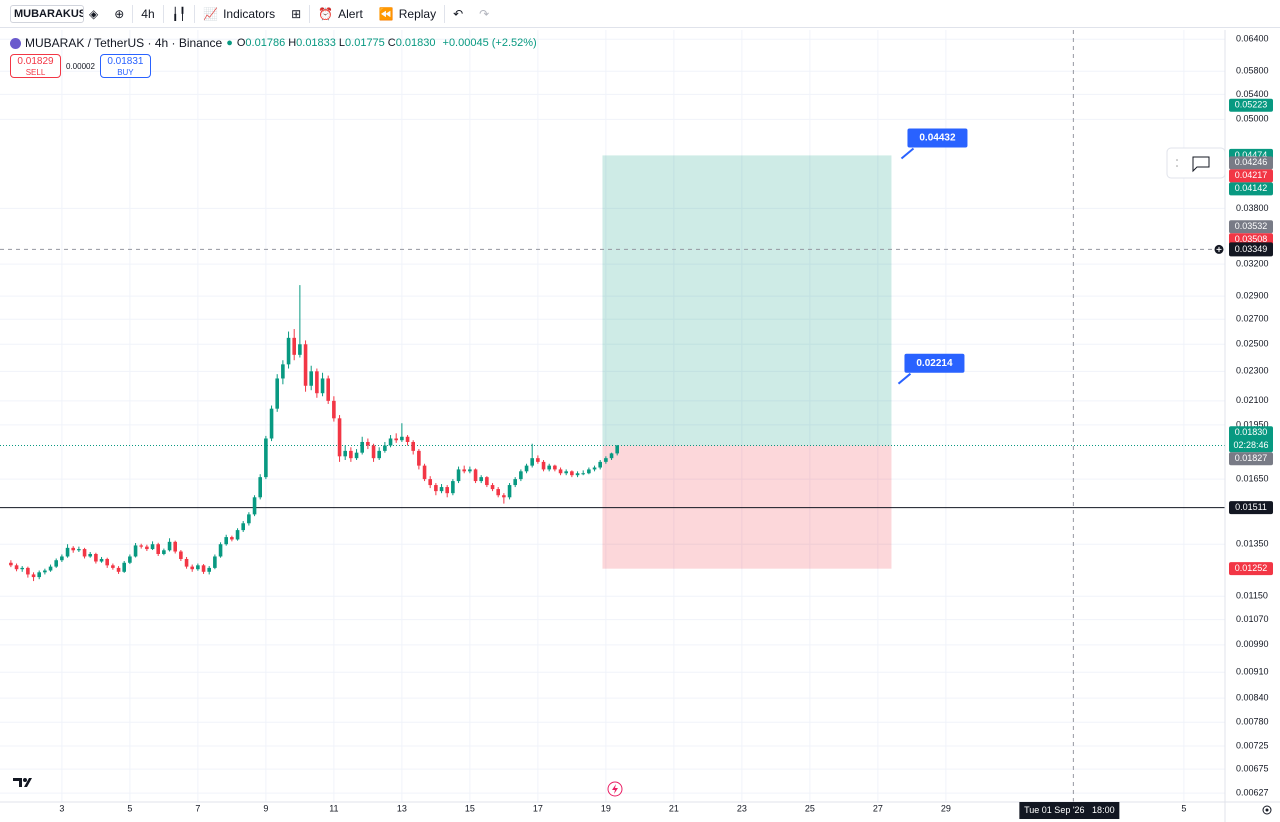  What do you see at coordinates (1219, 249) in the screenshot?
I see `add-button` at bounding box center [1219, 249].